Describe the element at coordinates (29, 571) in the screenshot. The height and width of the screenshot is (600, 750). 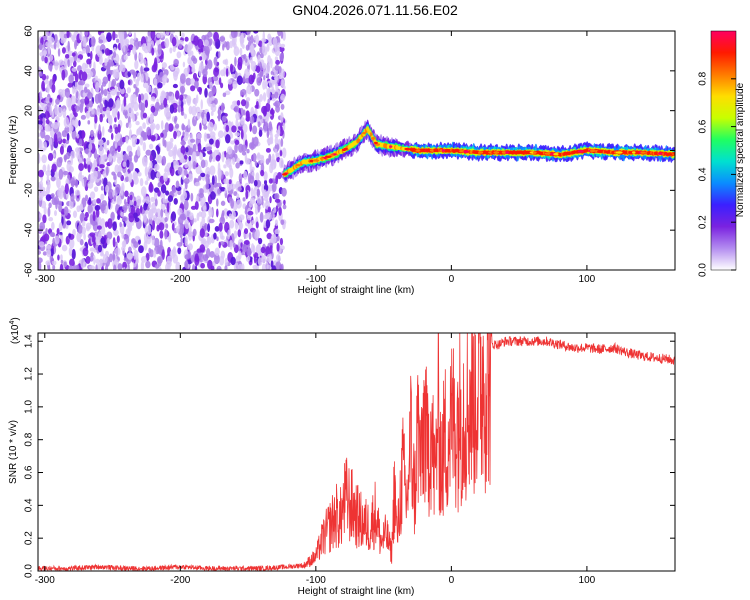
I see `snr-y-tick-label: 0.0` at that location.